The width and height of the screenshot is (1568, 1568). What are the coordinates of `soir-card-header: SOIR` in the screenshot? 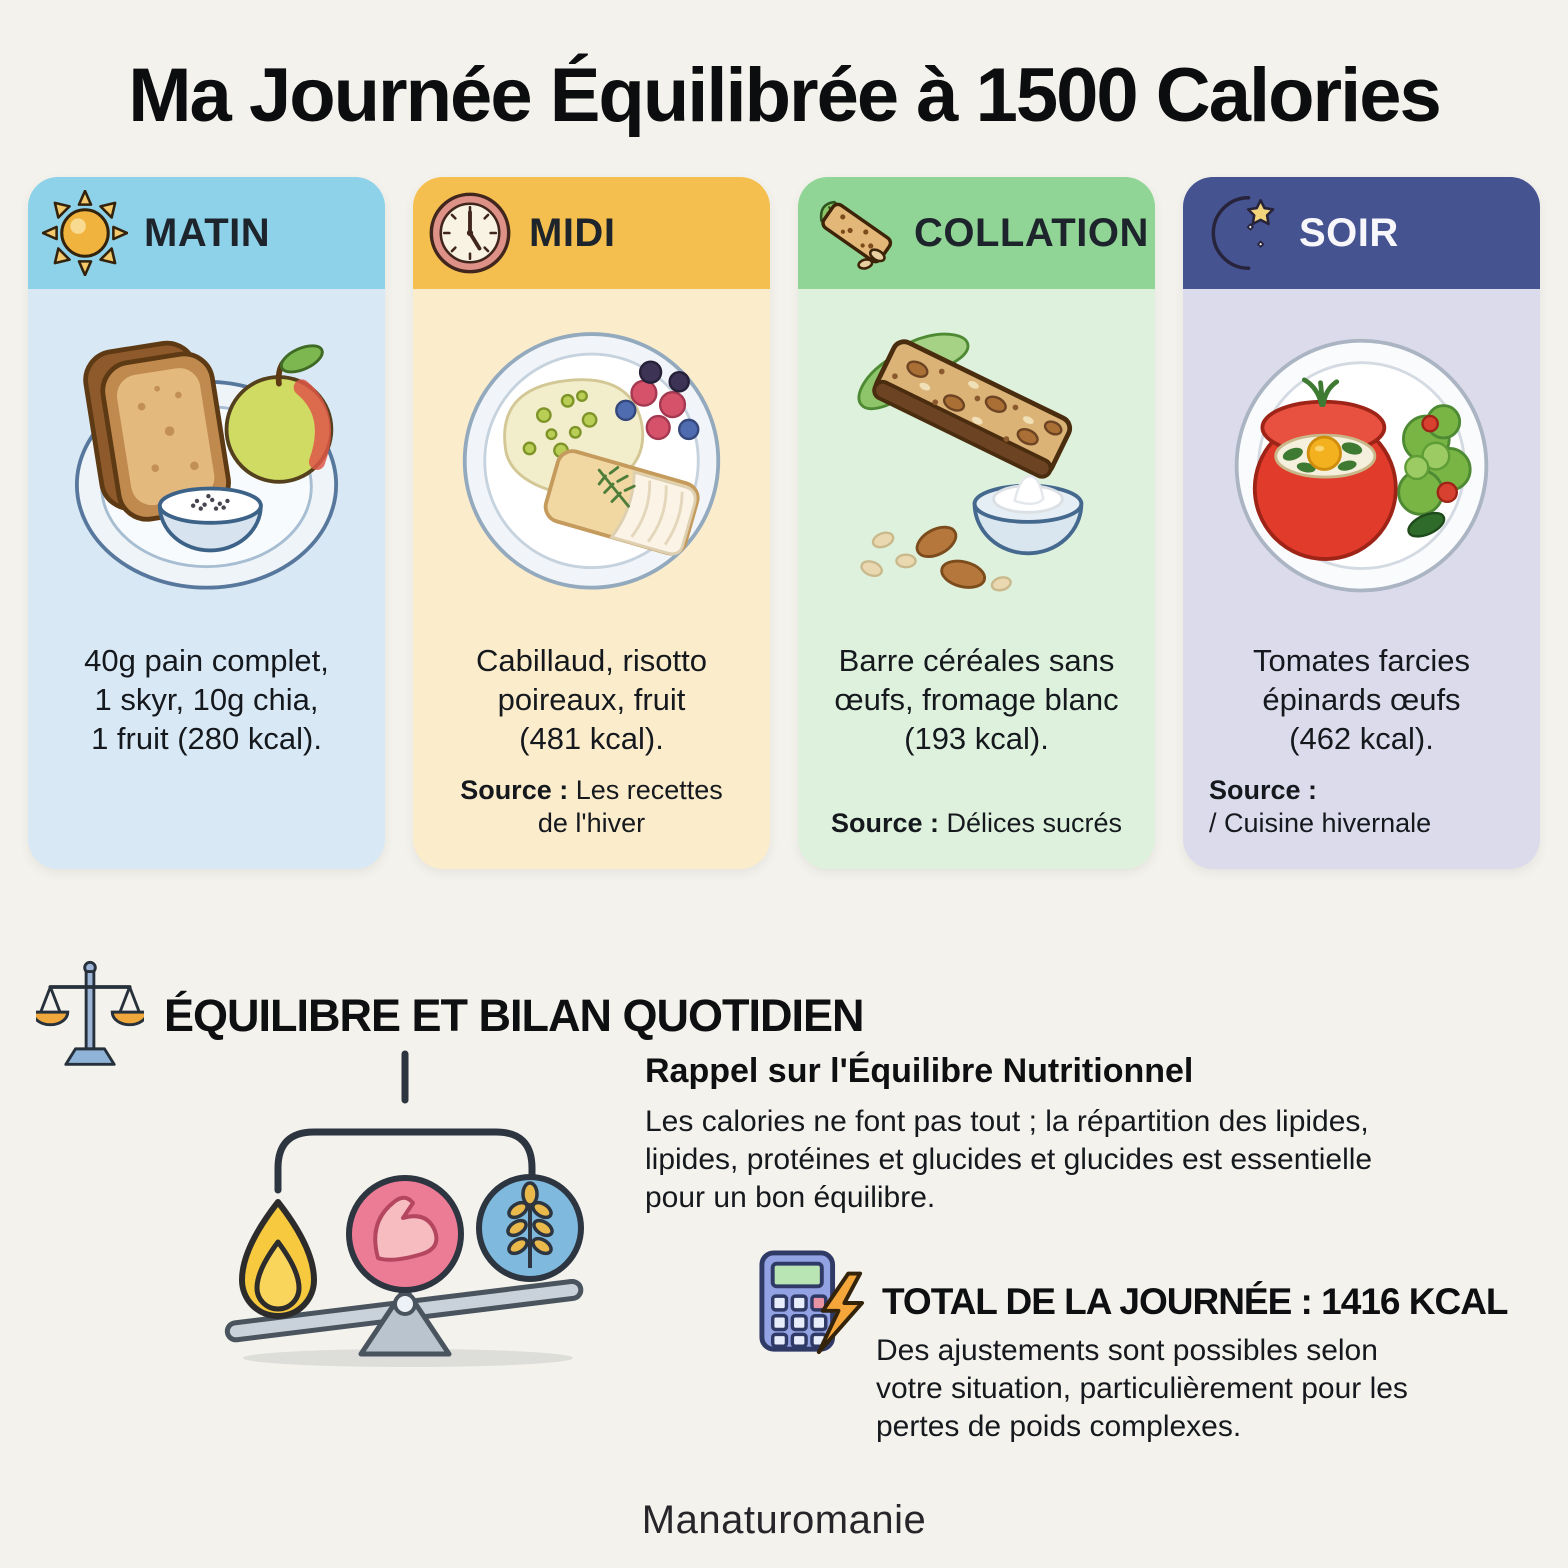 It's located at (1361, 233).